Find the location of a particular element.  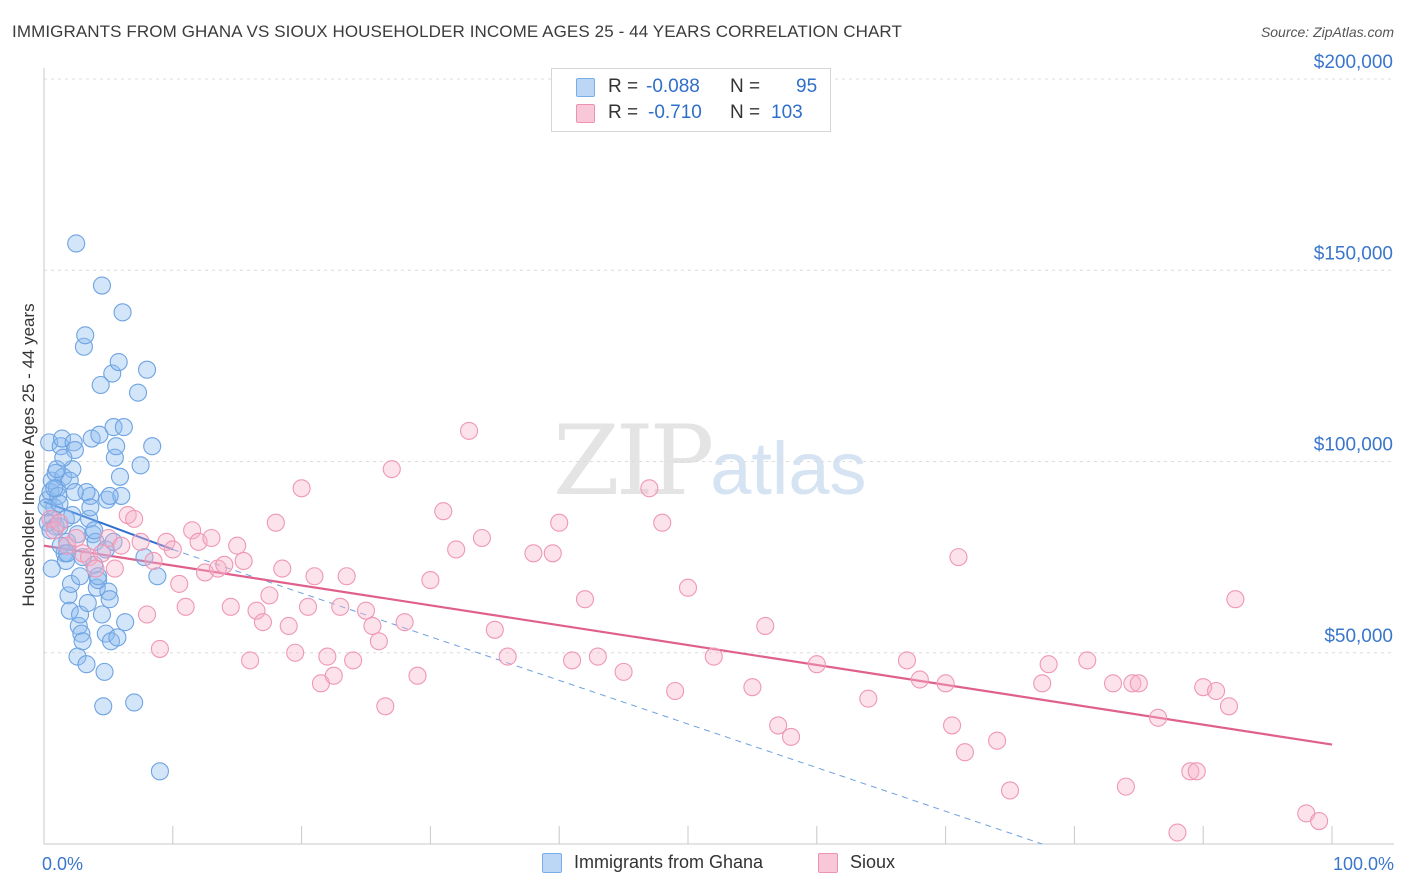

watermark: ZIPatlas is located at coordinates (710, 461).